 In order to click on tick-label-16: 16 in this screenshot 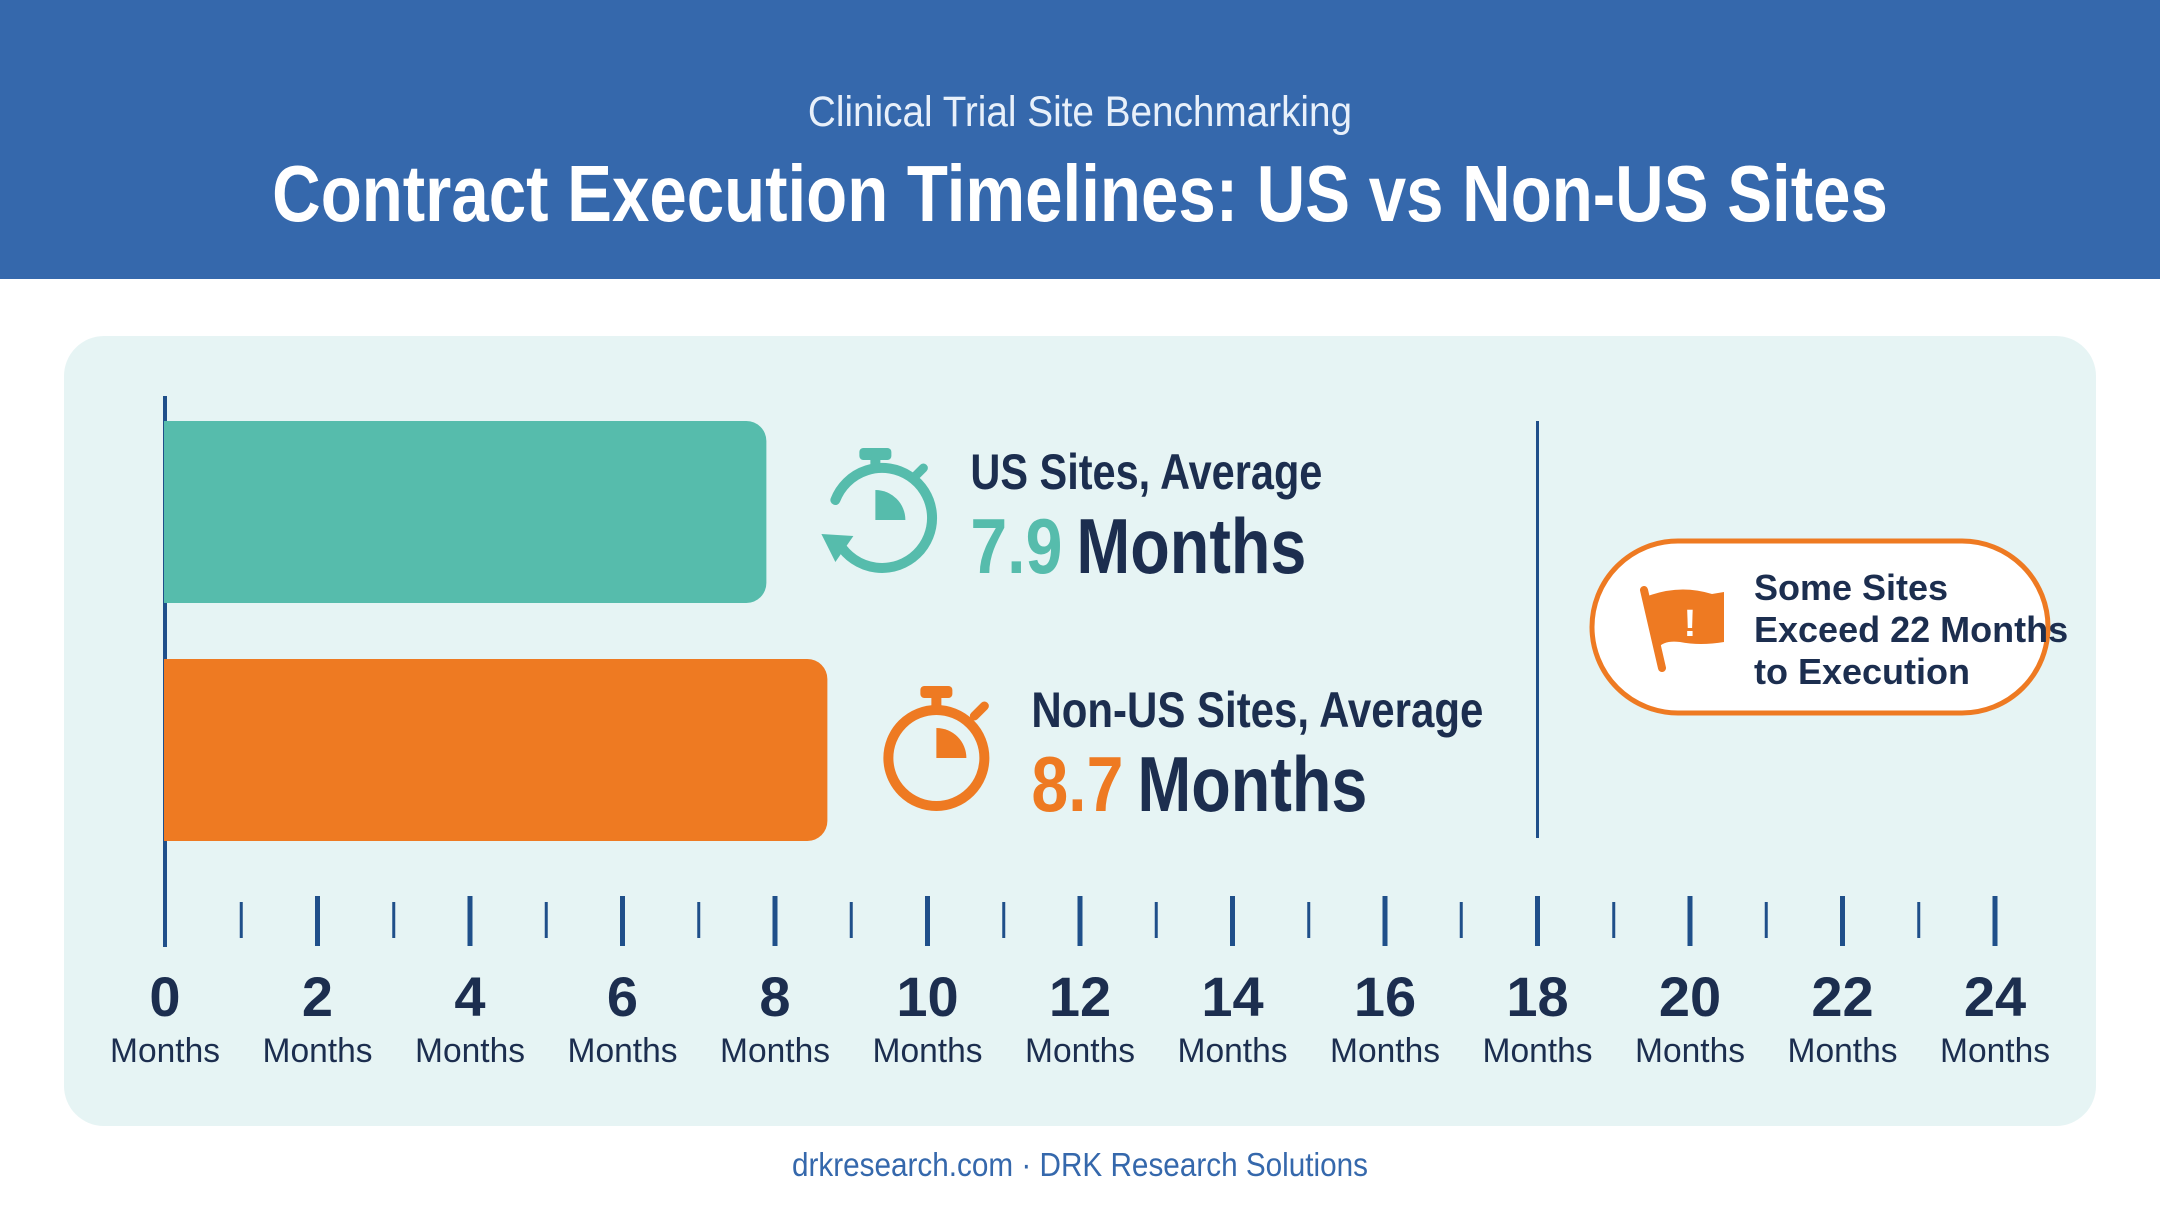, I will do `click(1385, 996)`.